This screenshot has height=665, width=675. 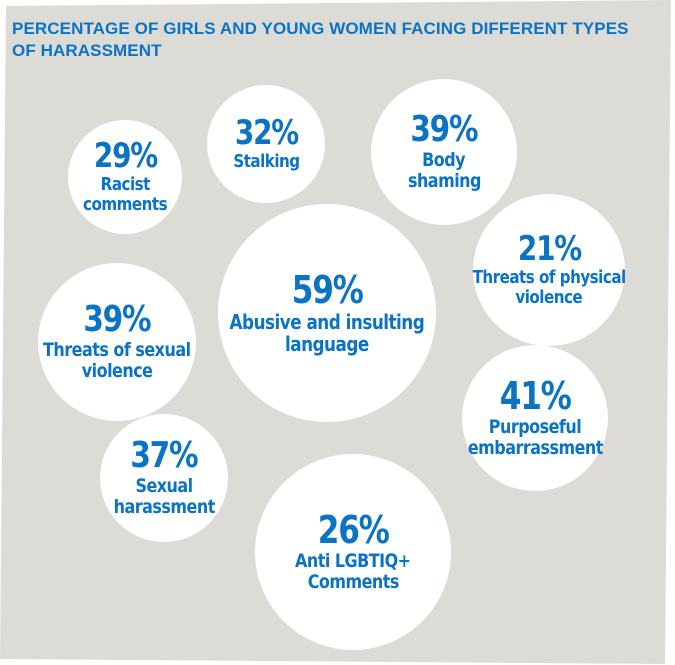 What do you see at coordinates (327, 344) in the screenshot?
I see `bubble-label-abusive-and-insulting-language: language` at bounding box center [327, 344].